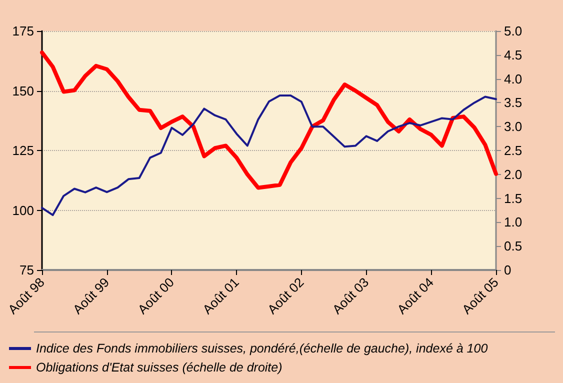 This screenshot has height=383, width=563. What do you see at coordinates (513, 54) in the screenshot?
I see `y2-tick-label: 4.5` at bounding box center [513, 54].